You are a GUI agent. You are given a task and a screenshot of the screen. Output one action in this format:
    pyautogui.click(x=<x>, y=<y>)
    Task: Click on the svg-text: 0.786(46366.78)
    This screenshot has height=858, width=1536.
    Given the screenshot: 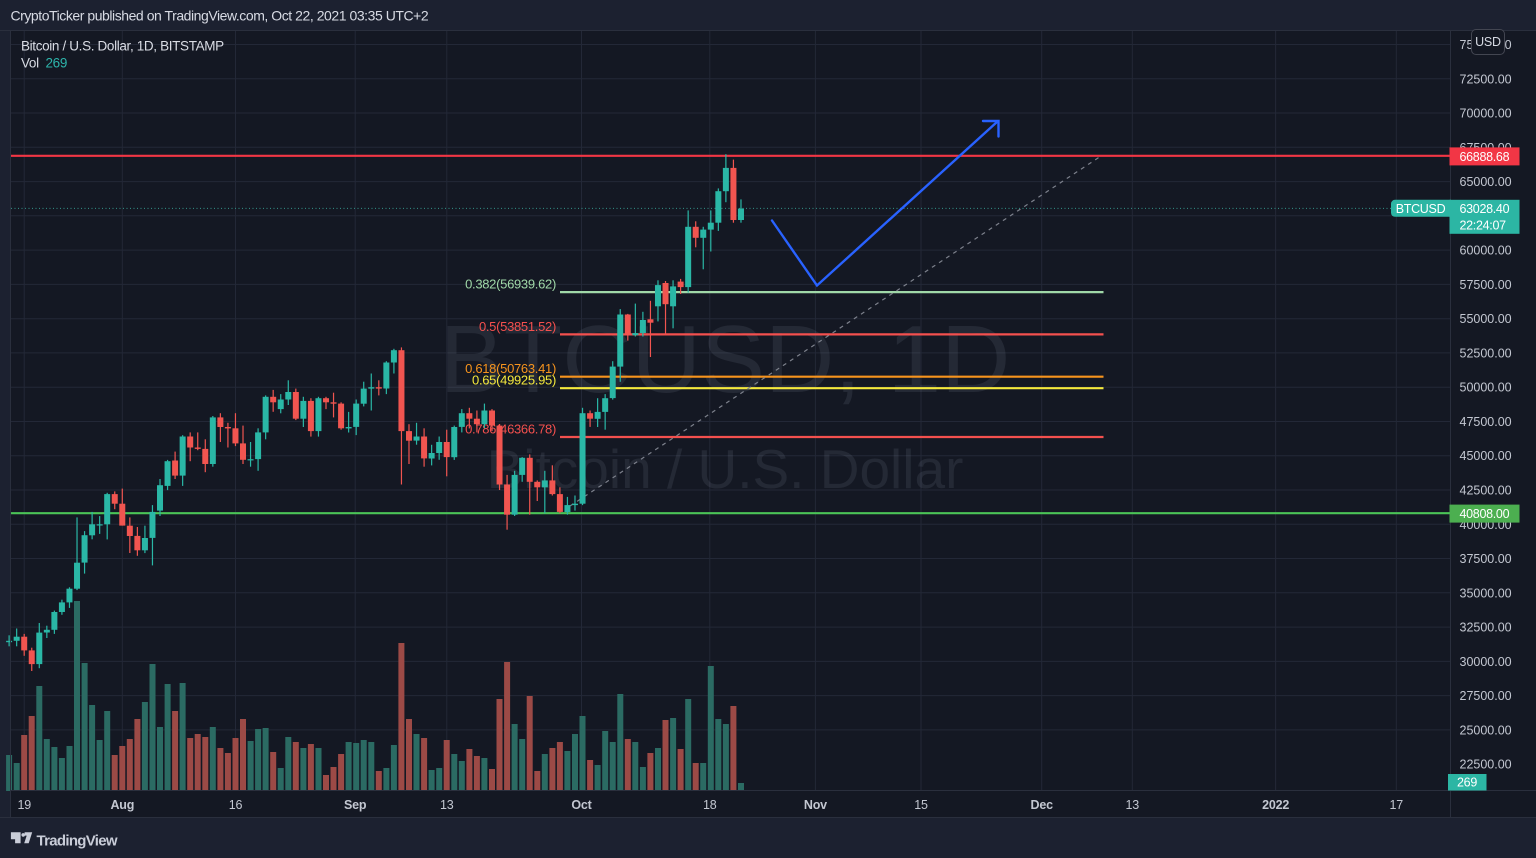 What is the action you would take?
    pyautogui.click(x=510, y=429)
    